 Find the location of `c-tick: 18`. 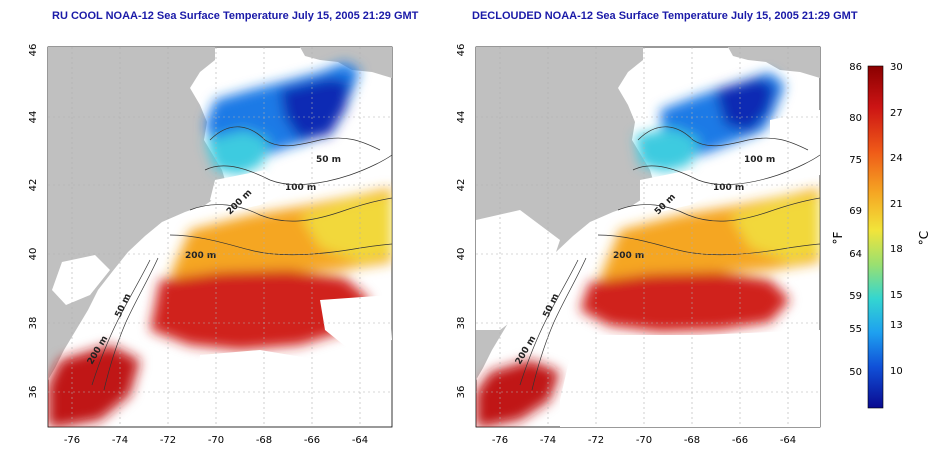

c-tick: 18 is located at coordinates (896, 249).